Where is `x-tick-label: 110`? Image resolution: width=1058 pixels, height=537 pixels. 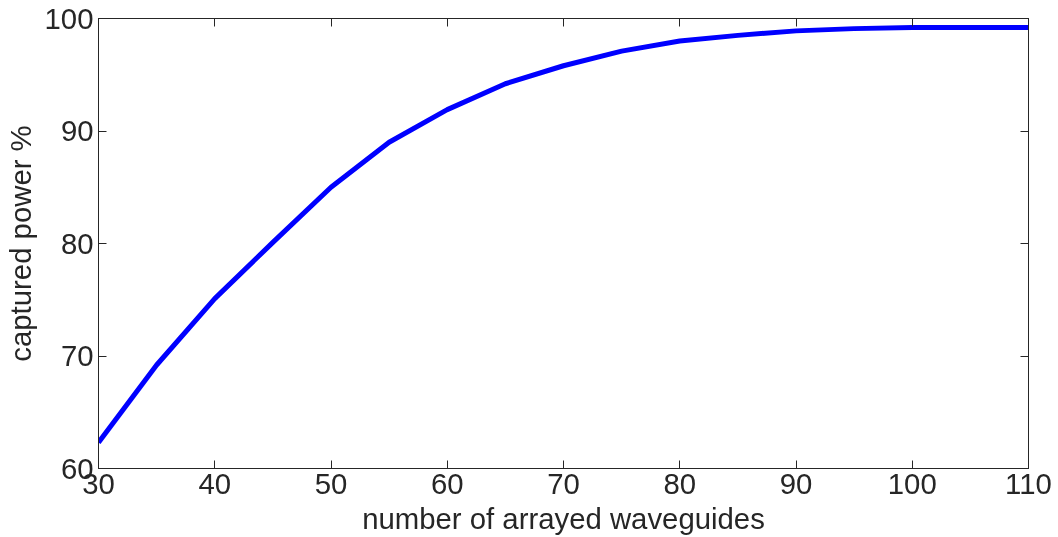
x-tick-label: 110 is located at coordinates (1028, 483).